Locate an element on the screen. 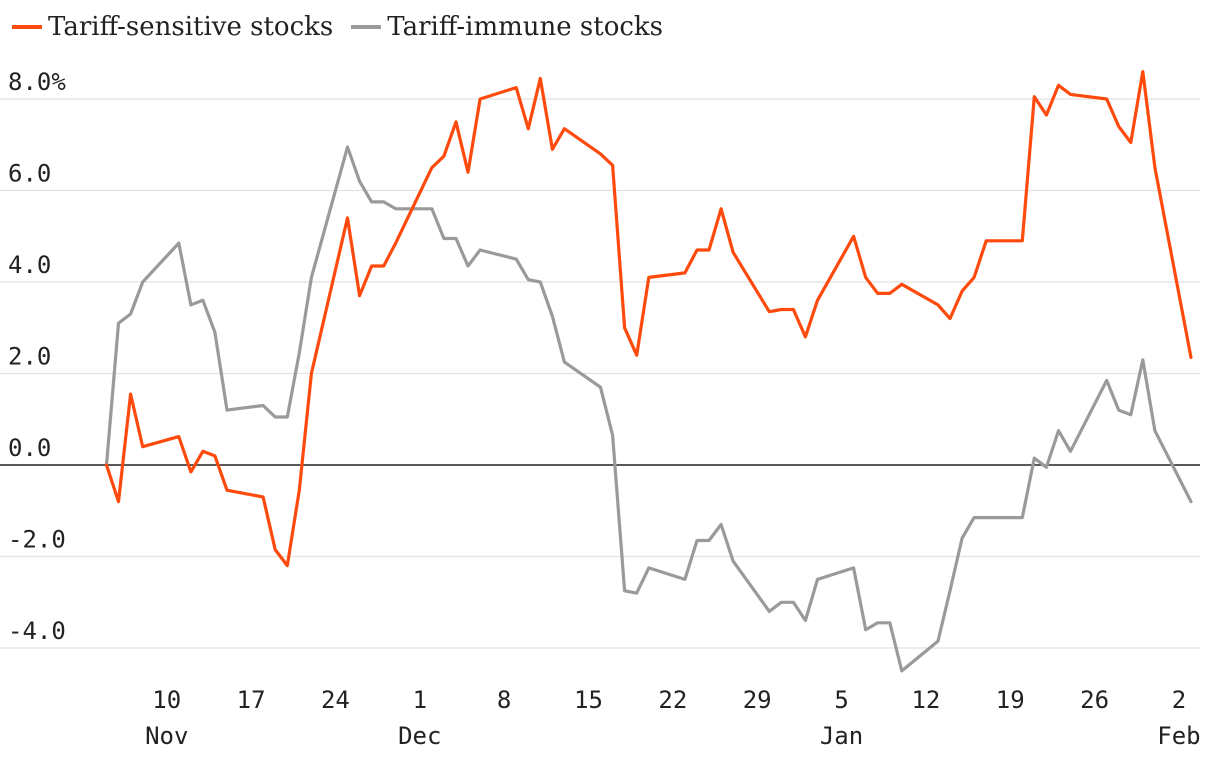 This screenshot has height=766, width=1220. x-month-label: Nov is located at coordinates (166, 736).